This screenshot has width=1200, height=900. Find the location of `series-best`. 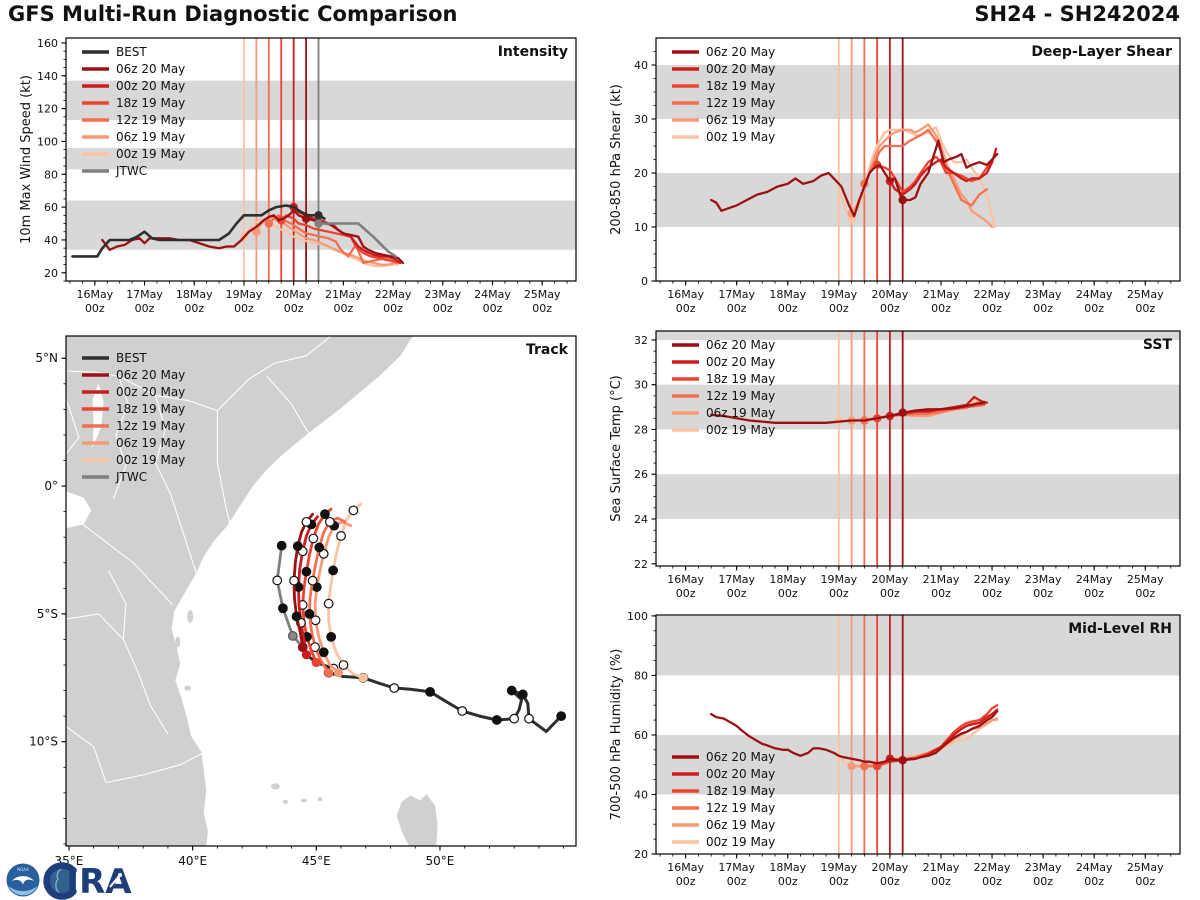

series-best is located at coordinates (198, 231).